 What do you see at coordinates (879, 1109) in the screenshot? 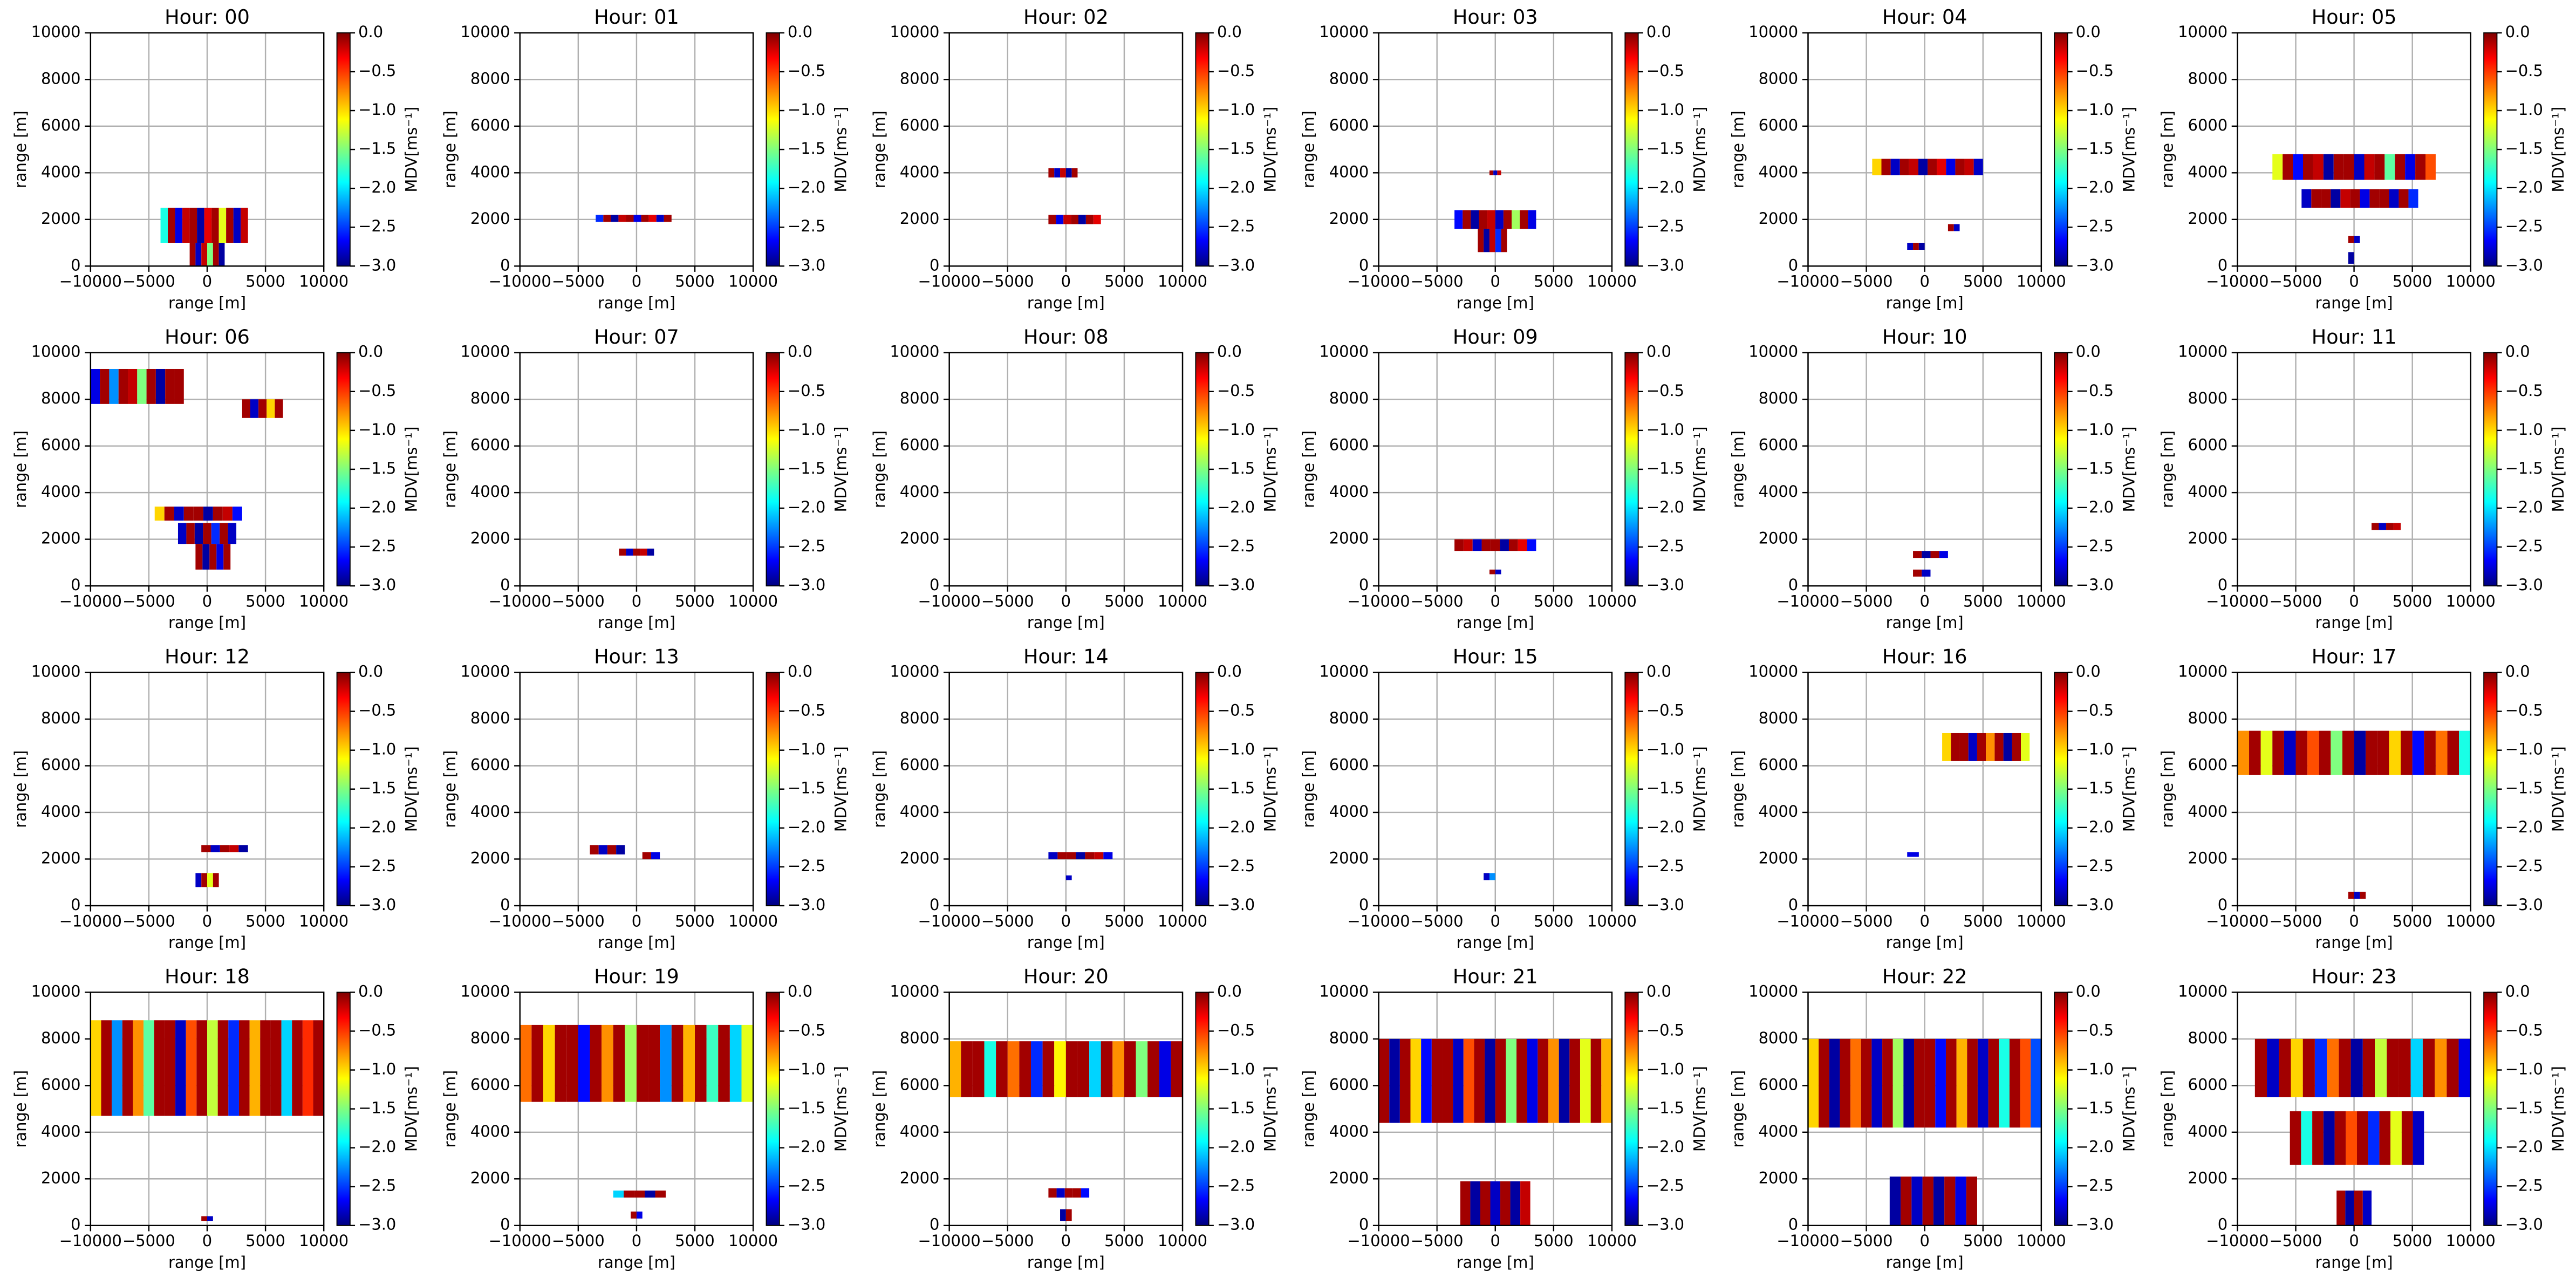
I see `y-axis-label: range [m]` at bounding box center [879, 1109].